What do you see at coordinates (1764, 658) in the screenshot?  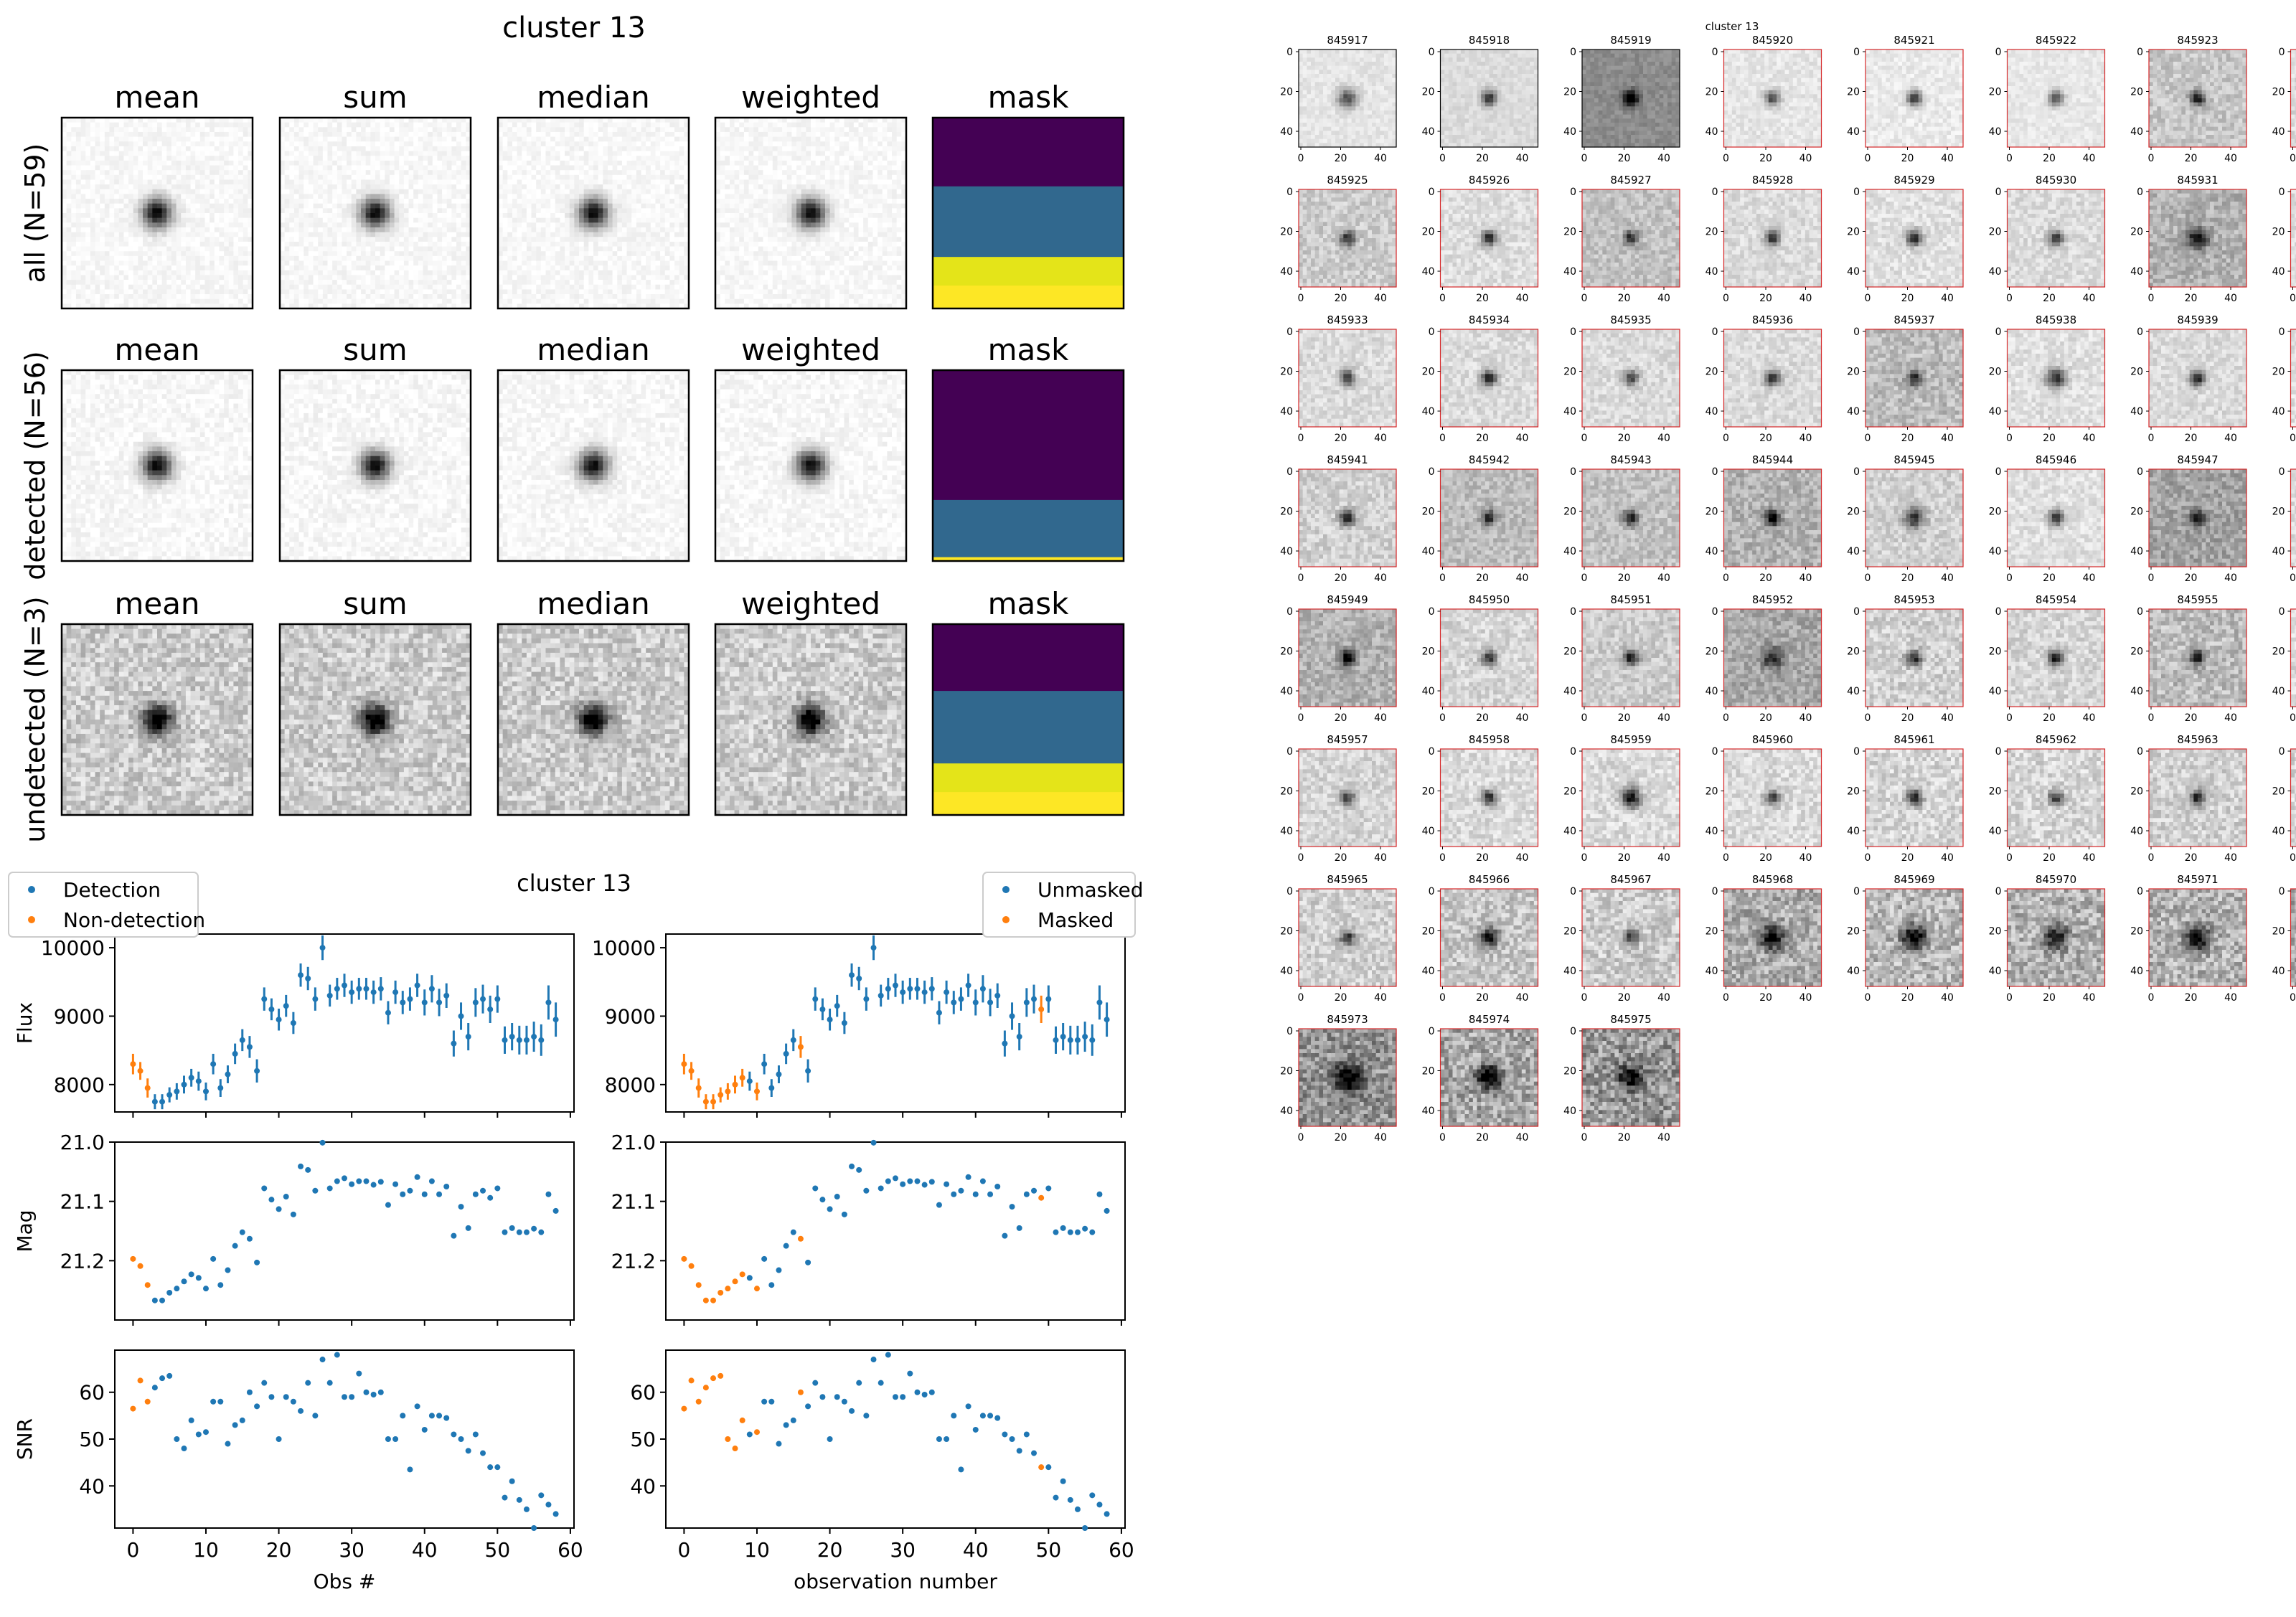 I see `thumbnail-845952: 845952 0 0 20 20 40 40` at bounding box center [1764, 658].